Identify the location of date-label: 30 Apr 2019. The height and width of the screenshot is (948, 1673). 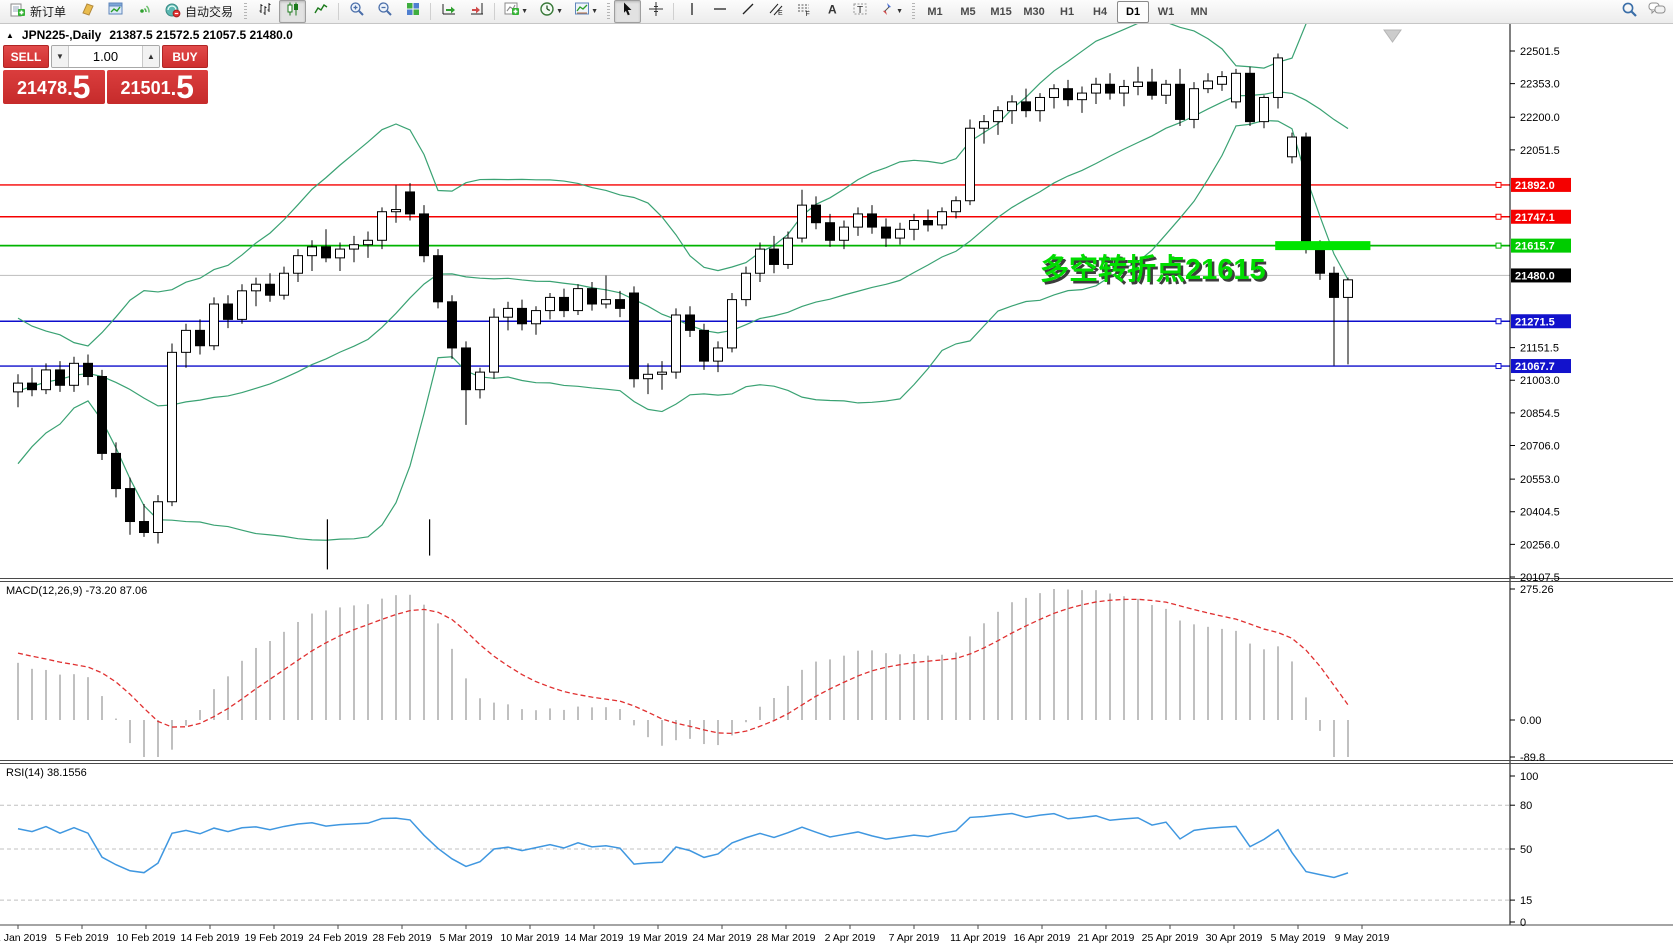
(1234, 938).